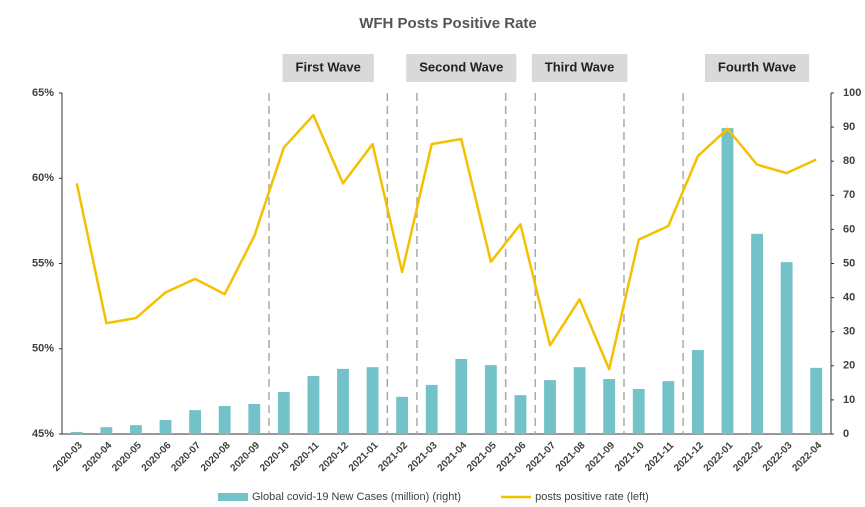 This screenshot has width=865, height=507. Describe the element at coordinates (98, 457) in the screenshot. I see `x-tick-label: 2020-04` at that location.